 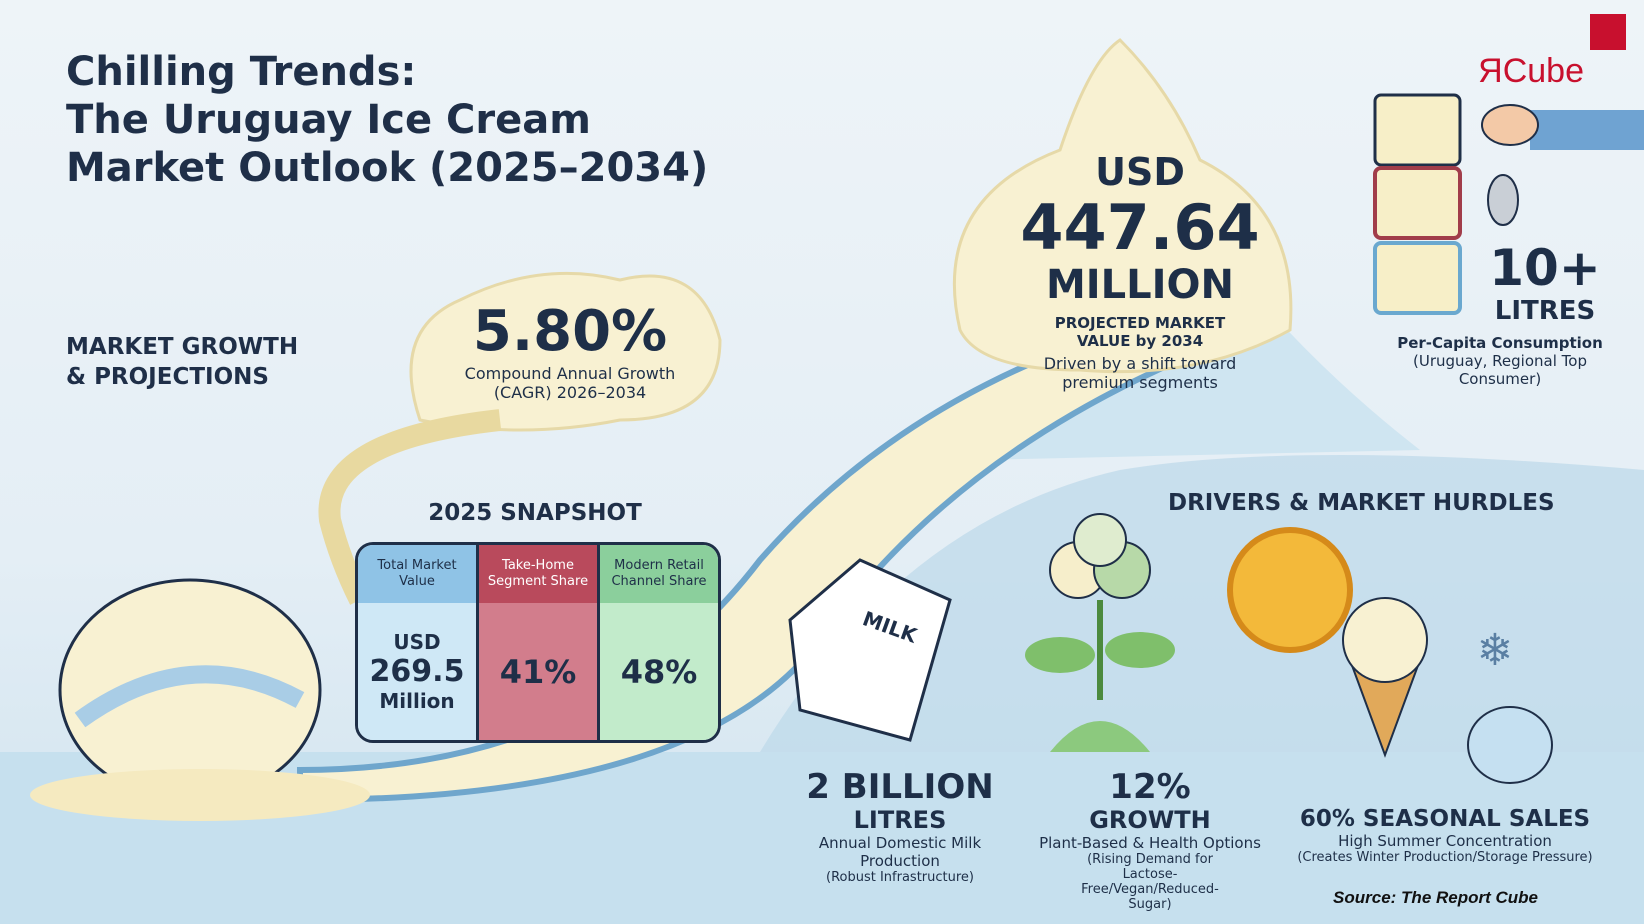 What do you see at coordinates (1150, 820) in the screenshot?
I see `driver-unit: GROWTH` at bounding box center [1150, 820].